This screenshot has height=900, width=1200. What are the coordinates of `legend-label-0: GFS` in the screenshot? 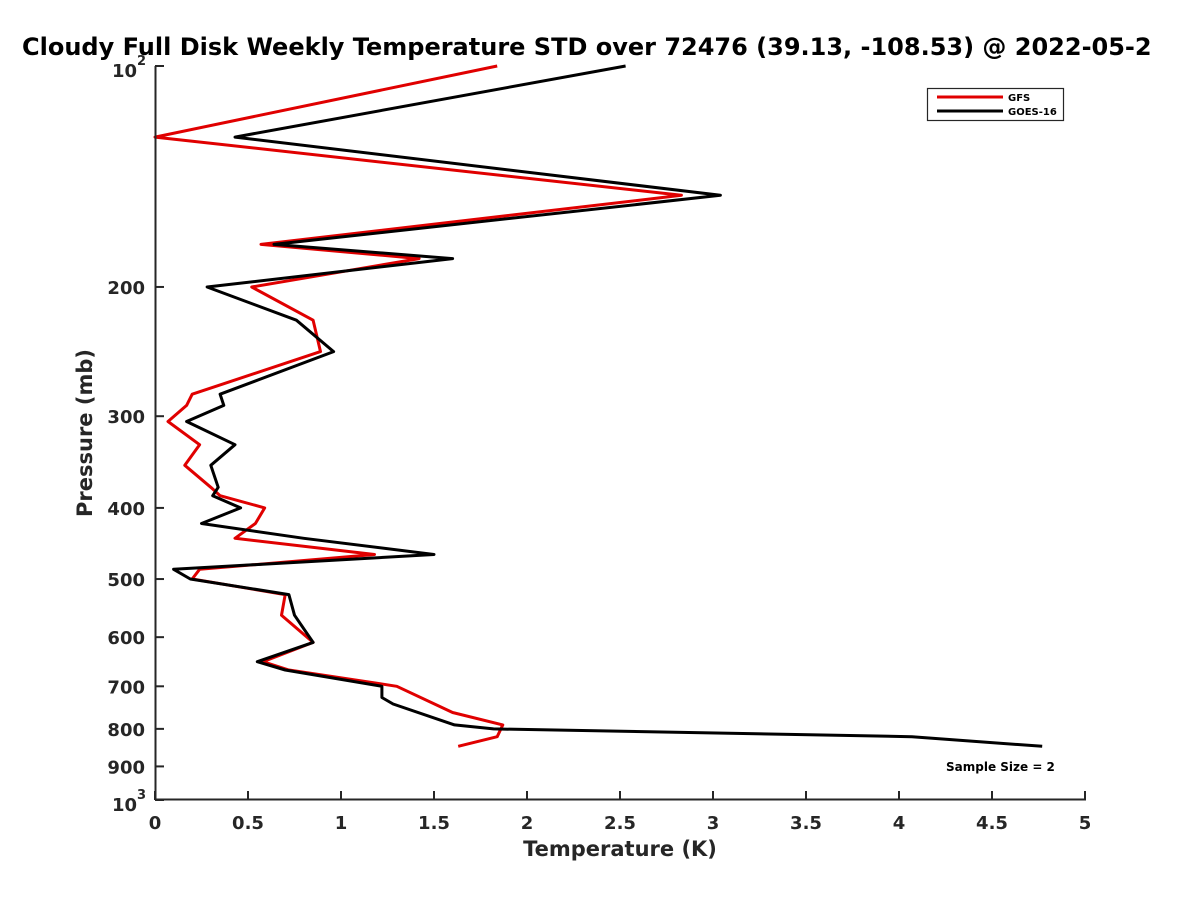 It's located at (1019, 98).